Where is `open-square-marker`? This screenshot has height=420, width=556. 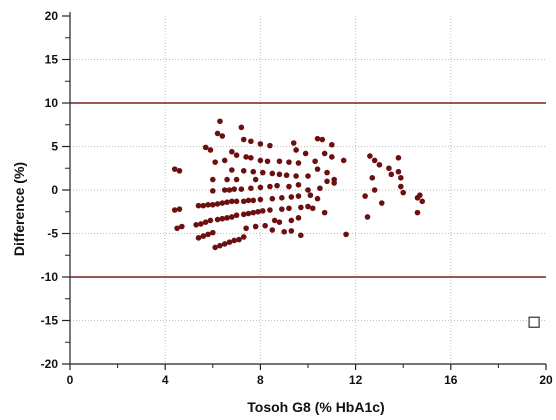
open-square-marker is located at coordinates (534, 322).